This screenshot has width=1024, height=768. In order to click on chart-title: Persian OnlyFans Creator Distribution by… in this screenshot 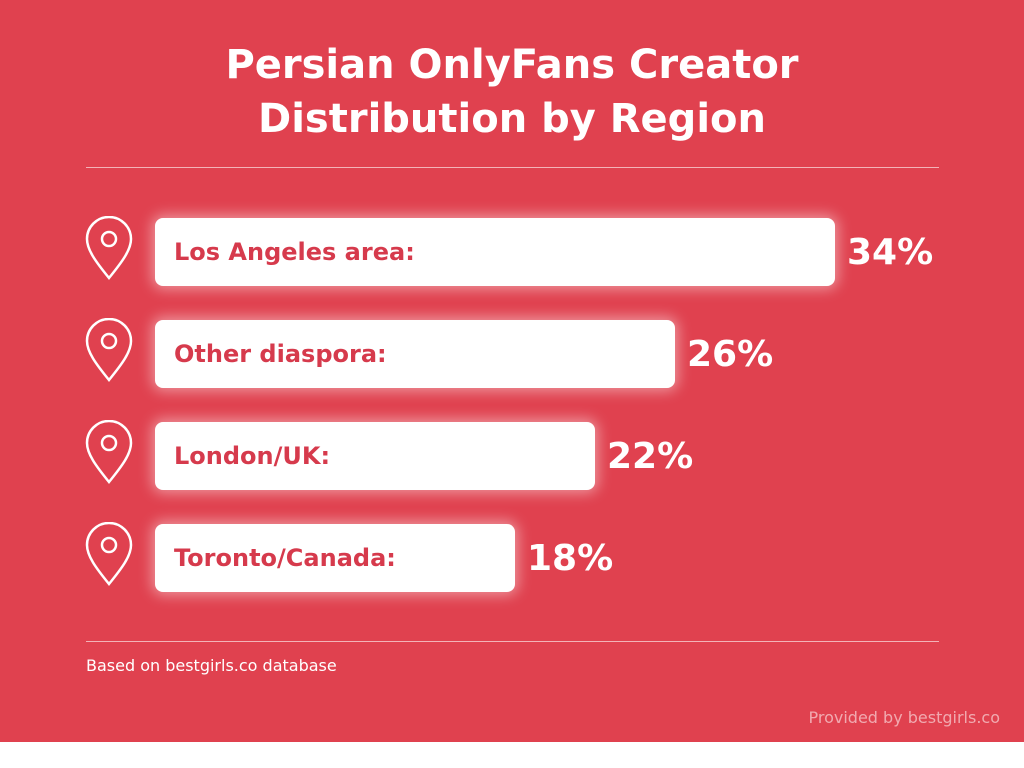, I will do `click(512, 92)`.